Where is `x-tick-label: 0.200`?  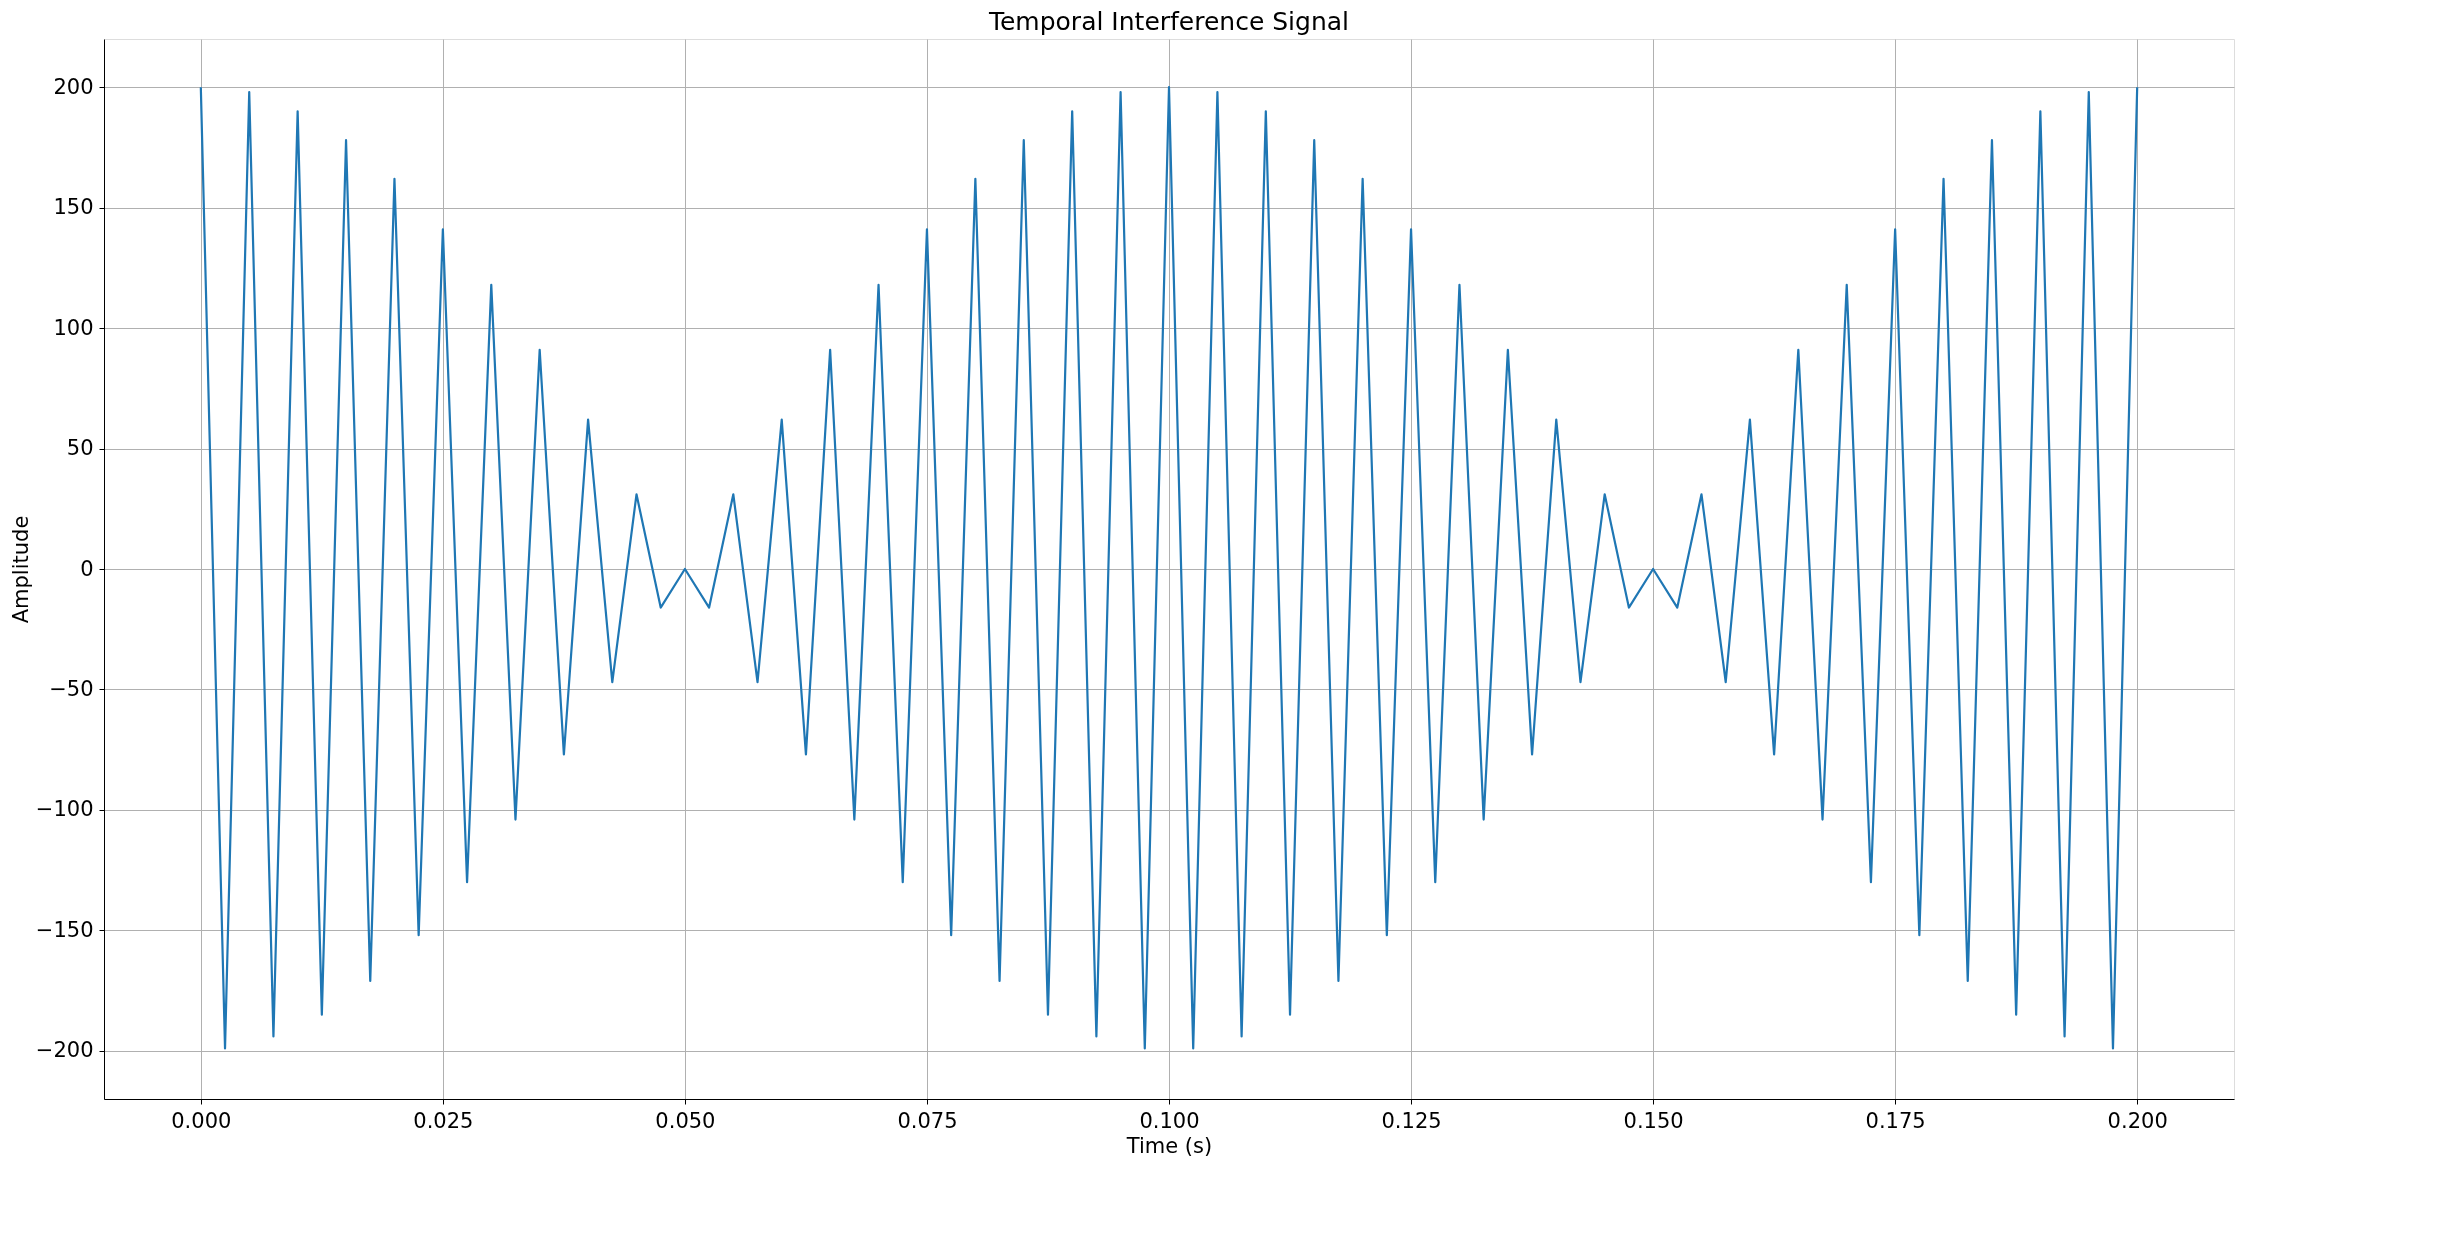 x-tick-label: 0.200 is located at coordinates (2137, 1120).